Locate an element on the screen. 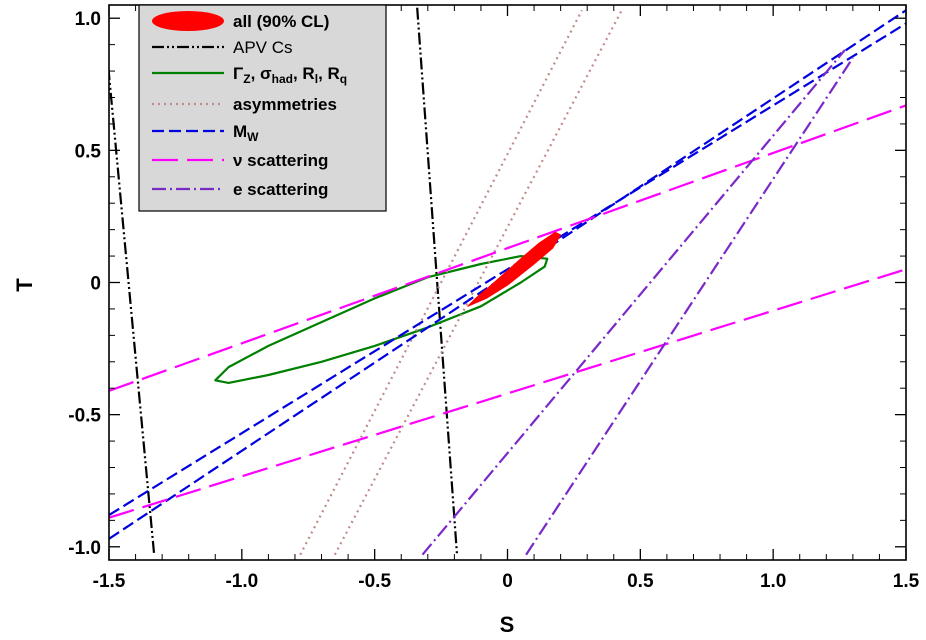 The image size is (926, 640). legend-label-subscript: q is located at coordinates (343, 79).